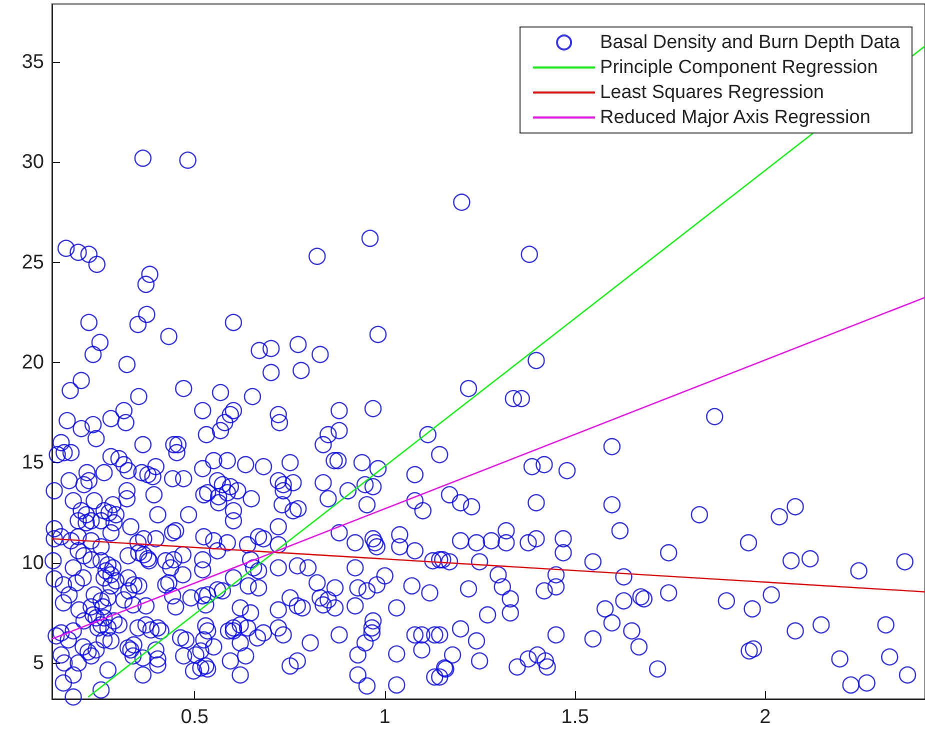 Image resolution: width=925 pixels, height=741 pixels. What do you see at coordinates (194, 717) in the screenshot?
I see `x-tick-label: 0.5` at bounding box center [194, 717].